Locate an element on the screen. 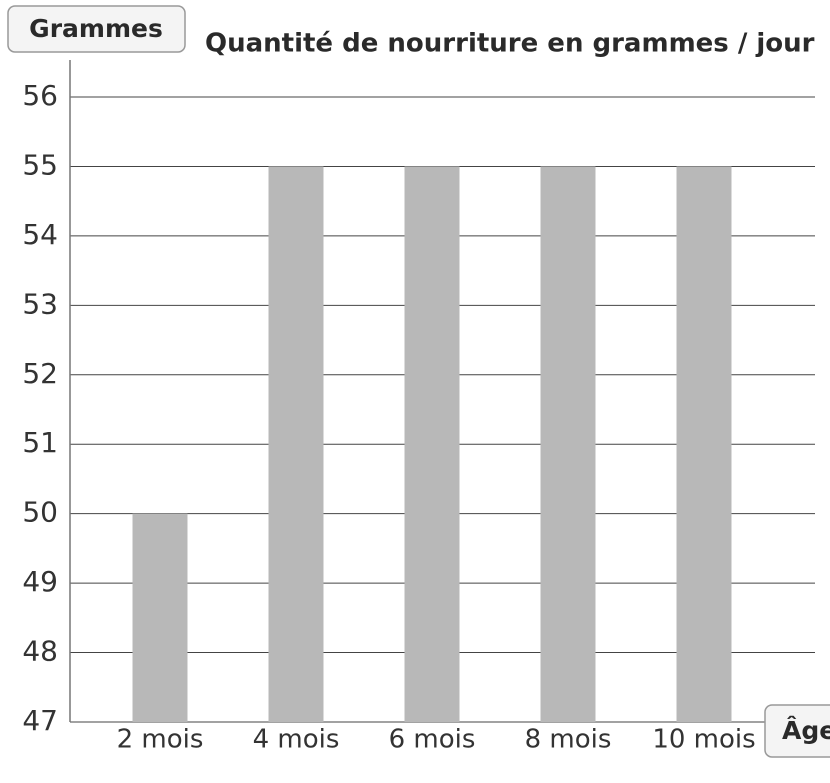 This screenshot has height=783, width=830. y-tick-label: 54 is located at coordinates (40, 234).